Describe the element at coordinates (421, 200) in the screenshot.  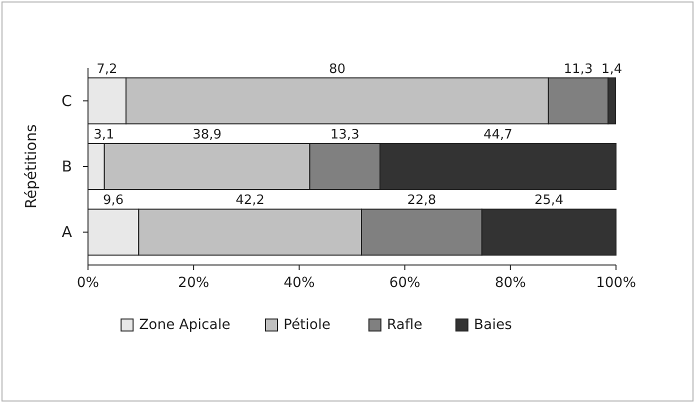
I see `data-label: 22,8` at that location.